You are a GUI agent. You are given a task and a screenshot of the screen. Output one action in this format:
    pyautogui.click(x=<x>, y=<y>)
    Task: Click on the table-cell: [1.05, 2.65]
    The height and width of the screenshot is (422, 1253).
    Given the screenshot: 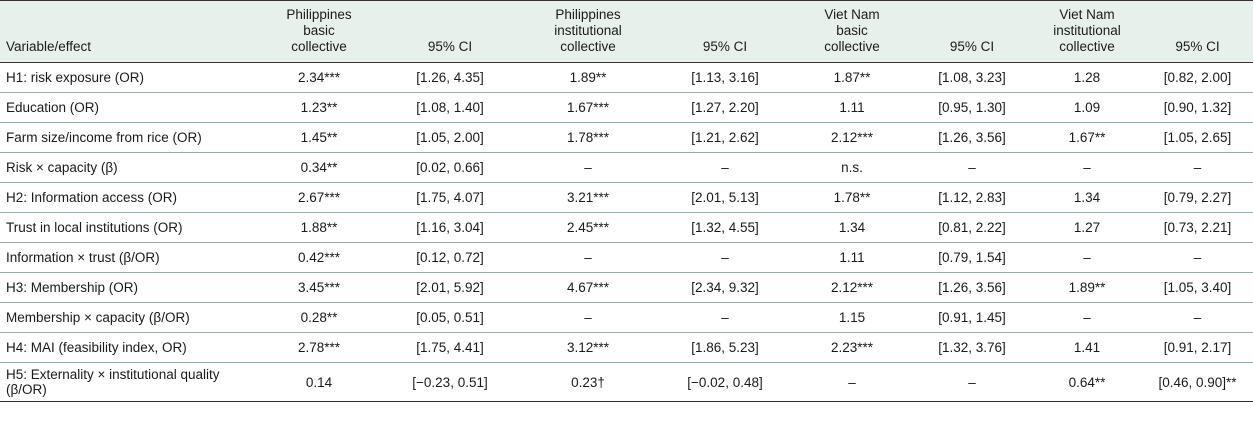 What is the action you would take?
    pyautogui.click(x=1197, y=137)
    